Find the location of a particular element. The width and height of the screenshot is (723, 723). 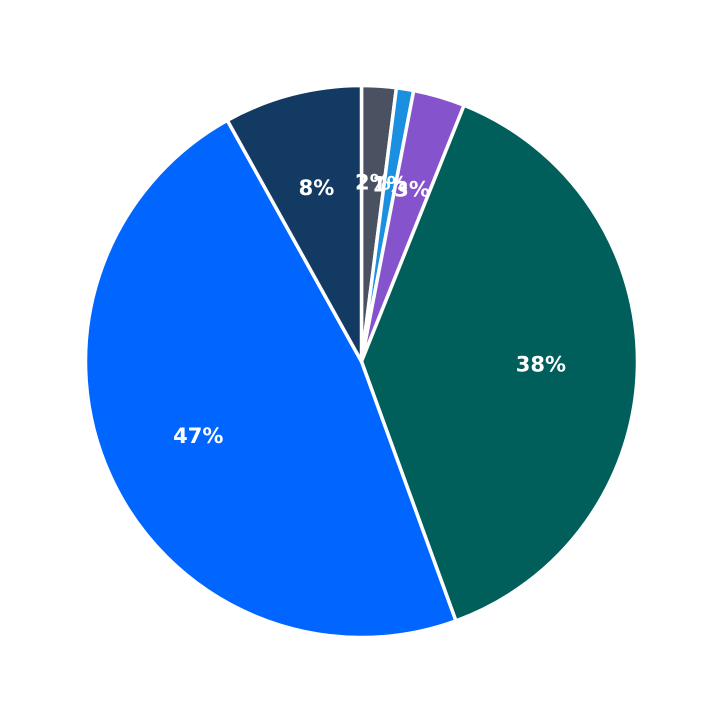

slice-label-0: 2% is located at coordinates (373, 182).